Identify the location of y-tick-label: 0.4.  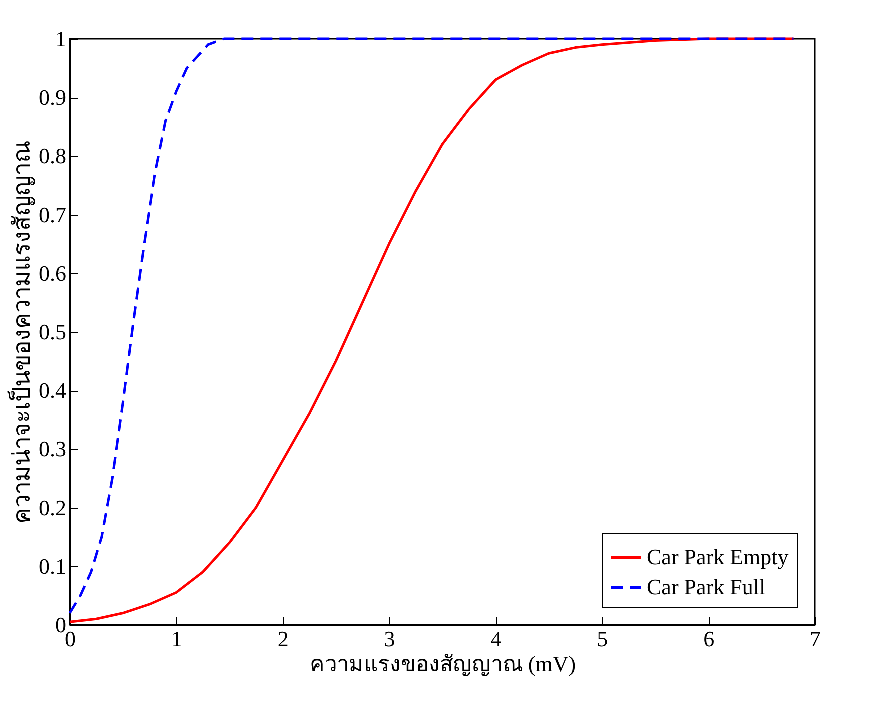
(52, 391).